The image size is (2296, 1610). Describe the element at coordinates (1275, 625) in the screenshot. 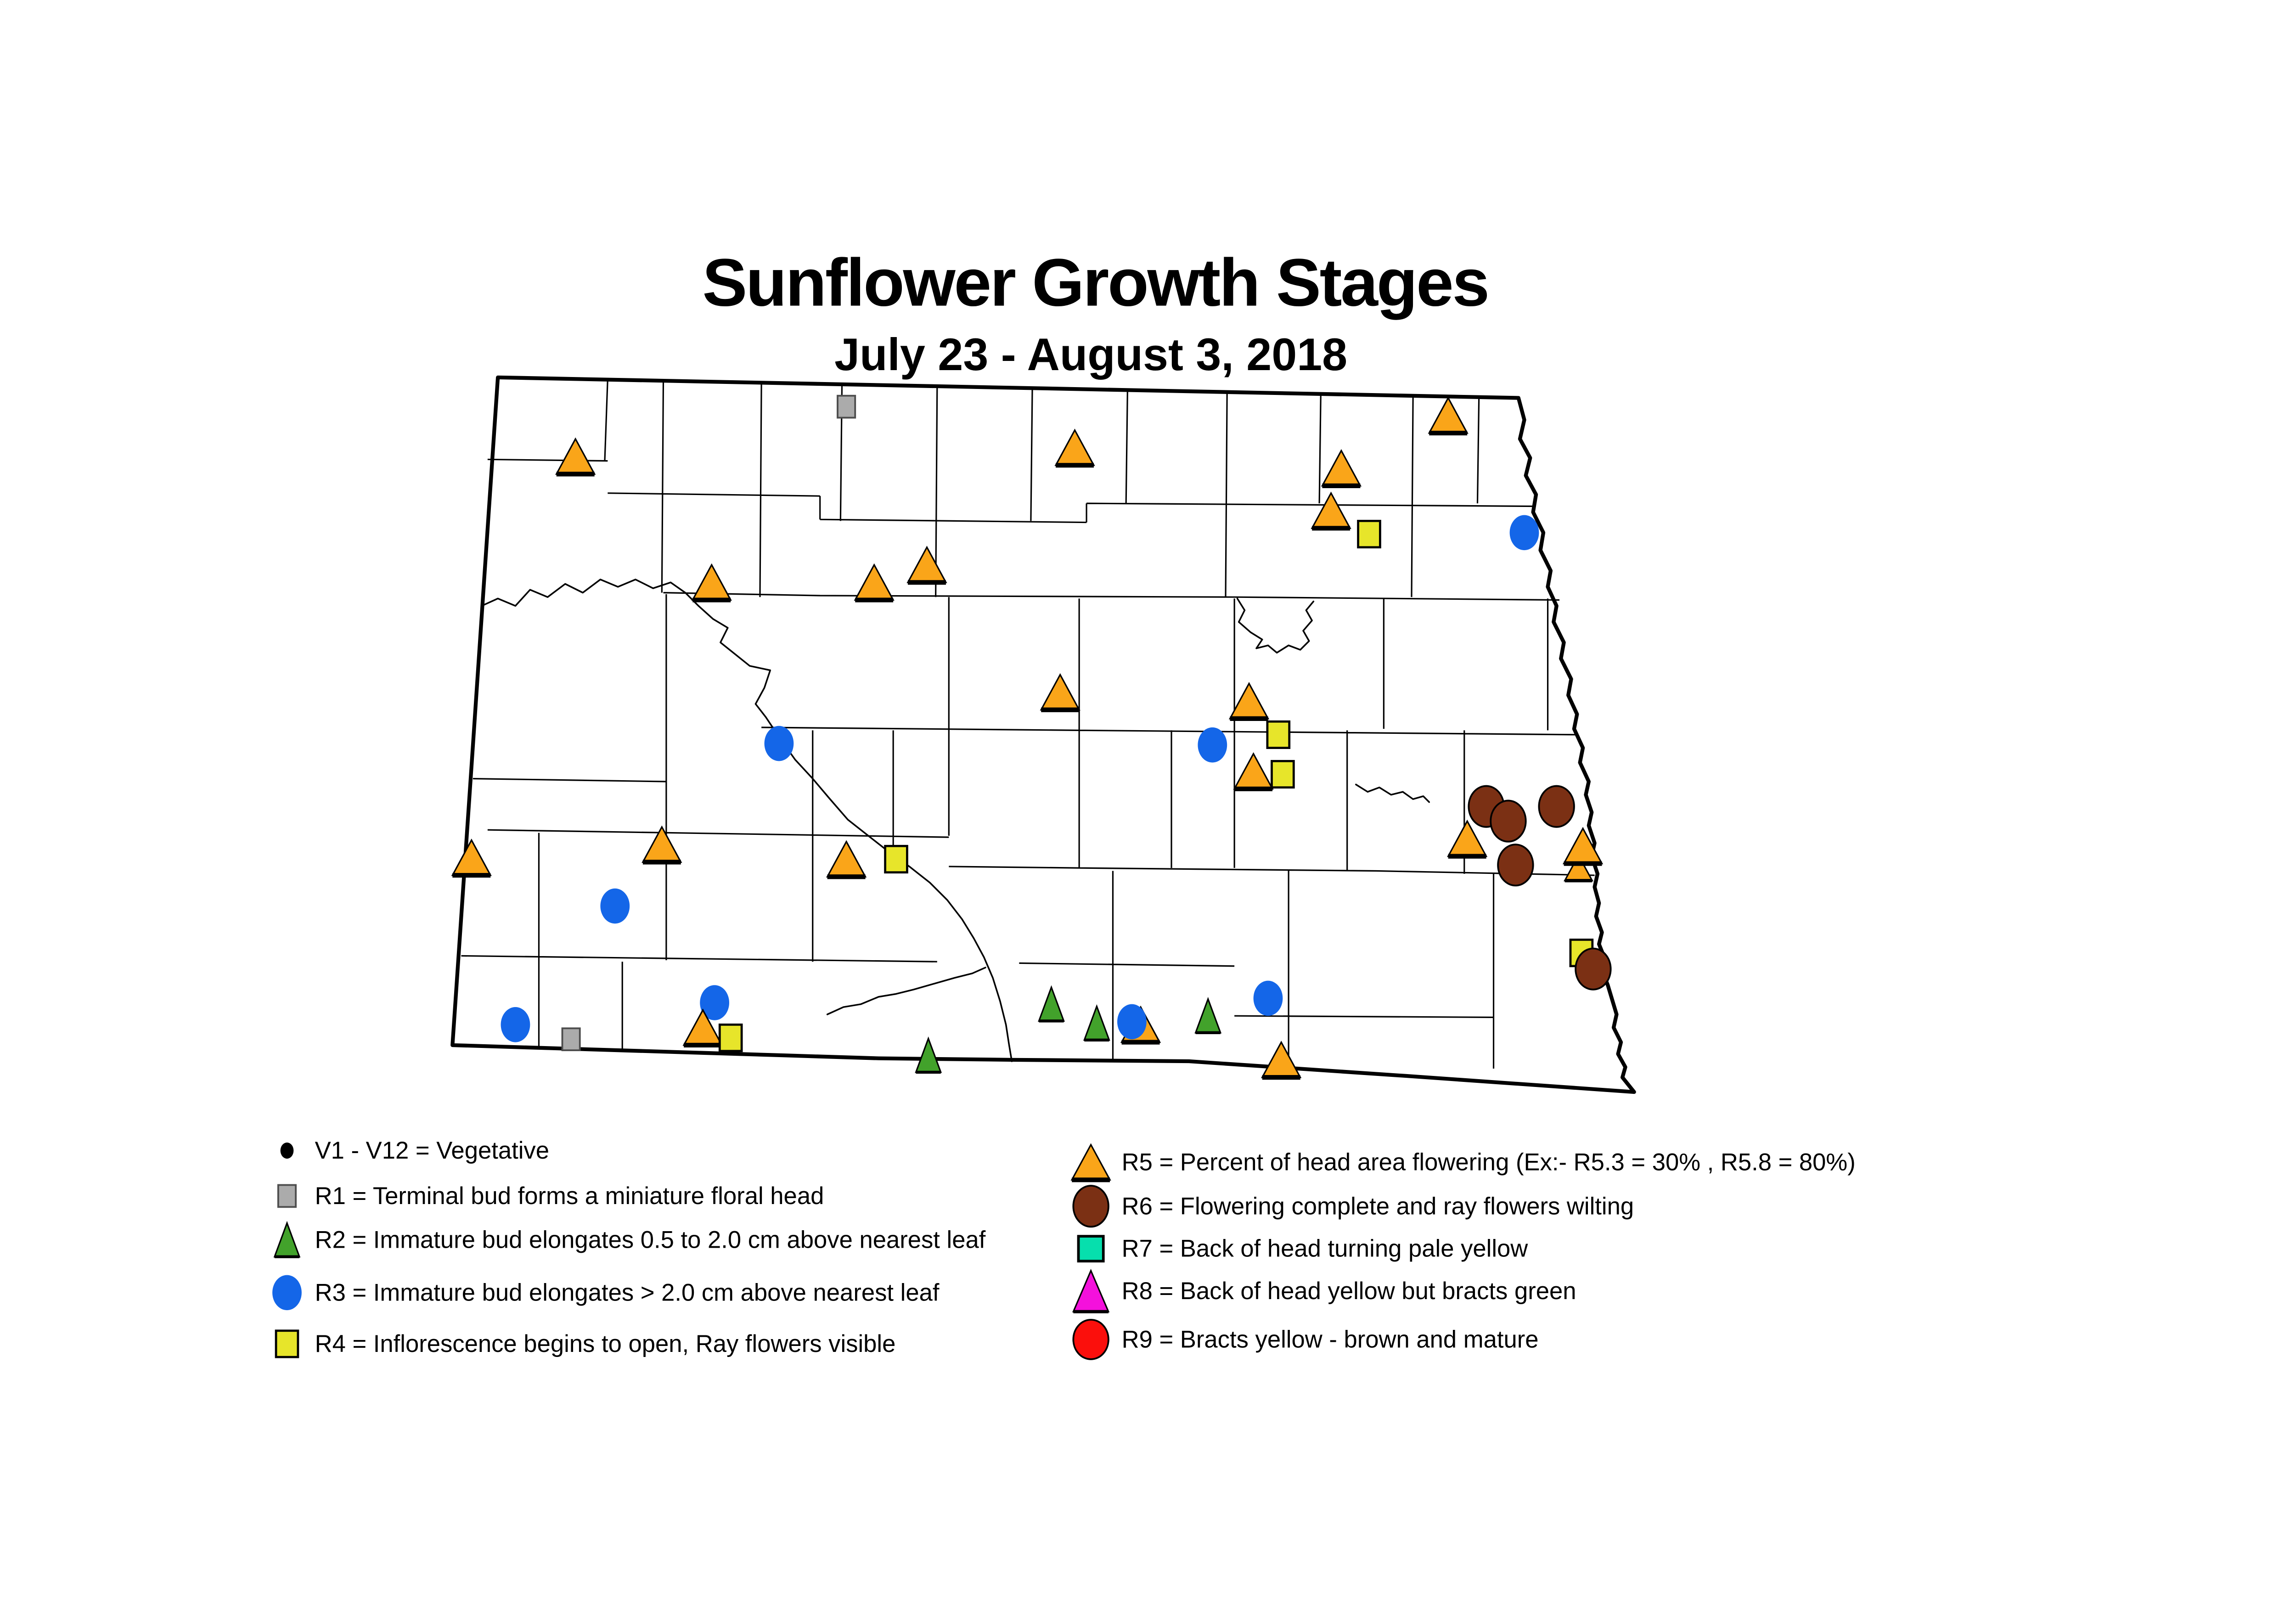

I see `devils-lake` at that location.